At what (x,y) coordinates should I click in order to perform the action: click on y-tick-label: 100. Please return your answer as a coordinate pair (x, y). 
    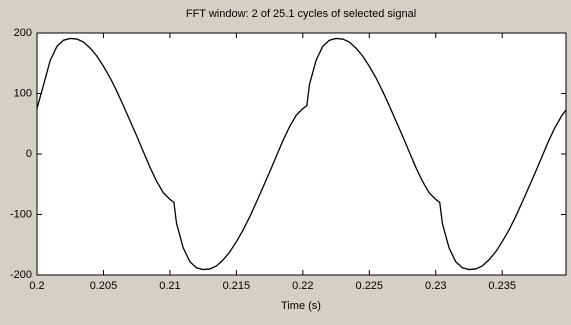
    Looking at the image, I should click on (23, 93).